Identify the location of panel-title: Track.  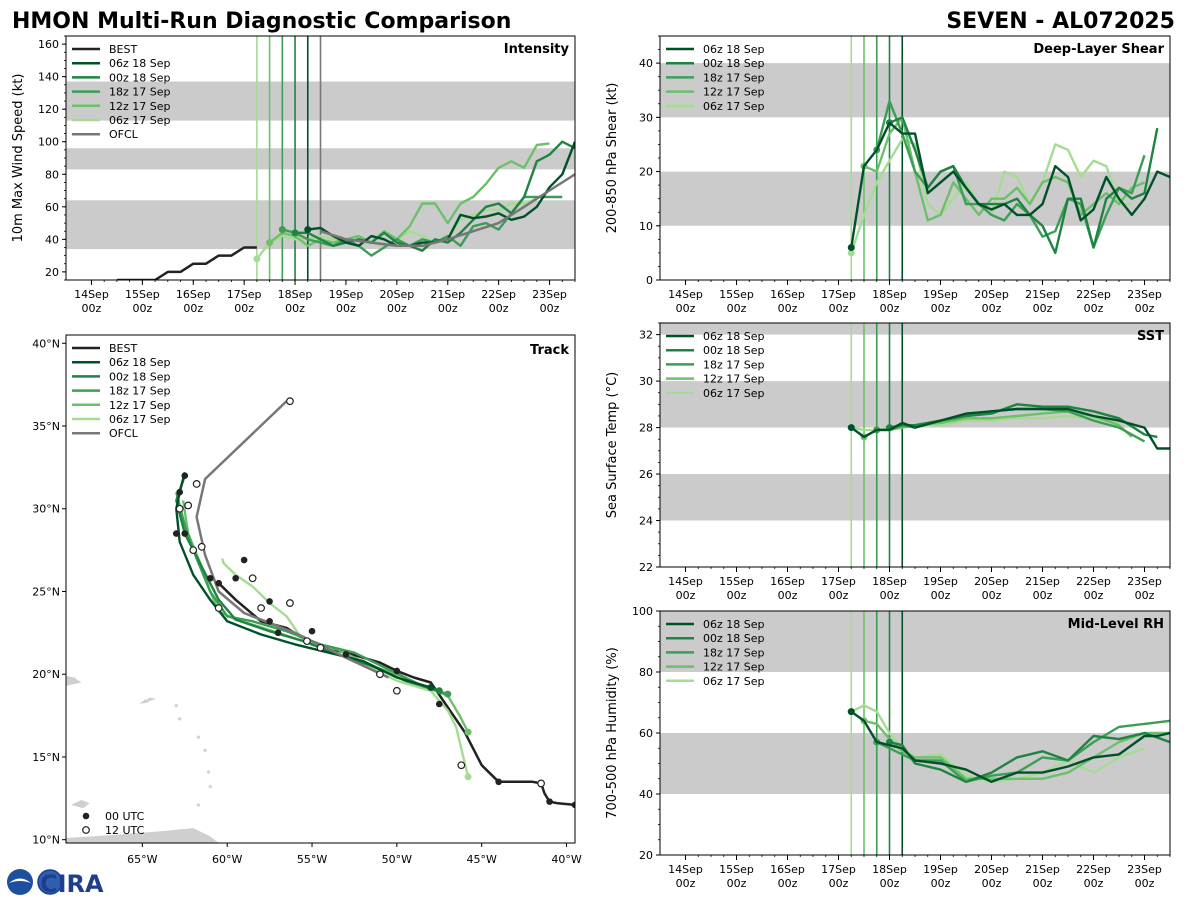
(549, 350).